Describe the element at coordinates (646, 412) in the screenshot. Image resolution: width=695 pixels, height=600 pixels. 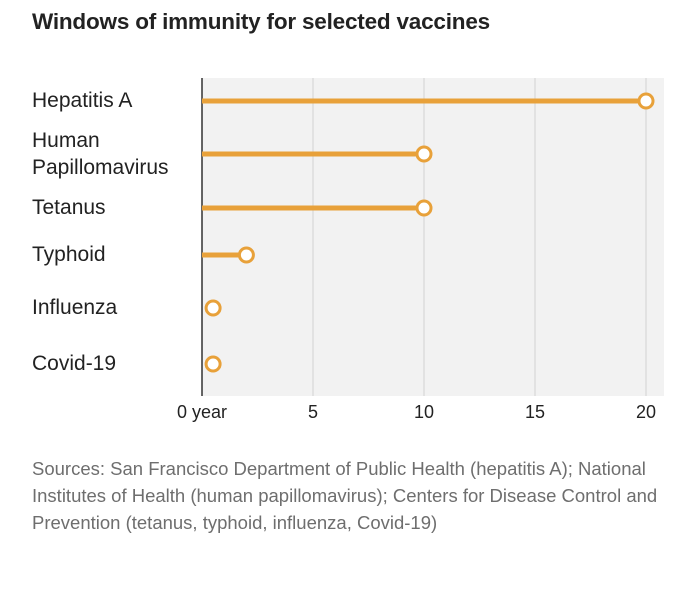
I see `x-tick-label: 20` at that location.